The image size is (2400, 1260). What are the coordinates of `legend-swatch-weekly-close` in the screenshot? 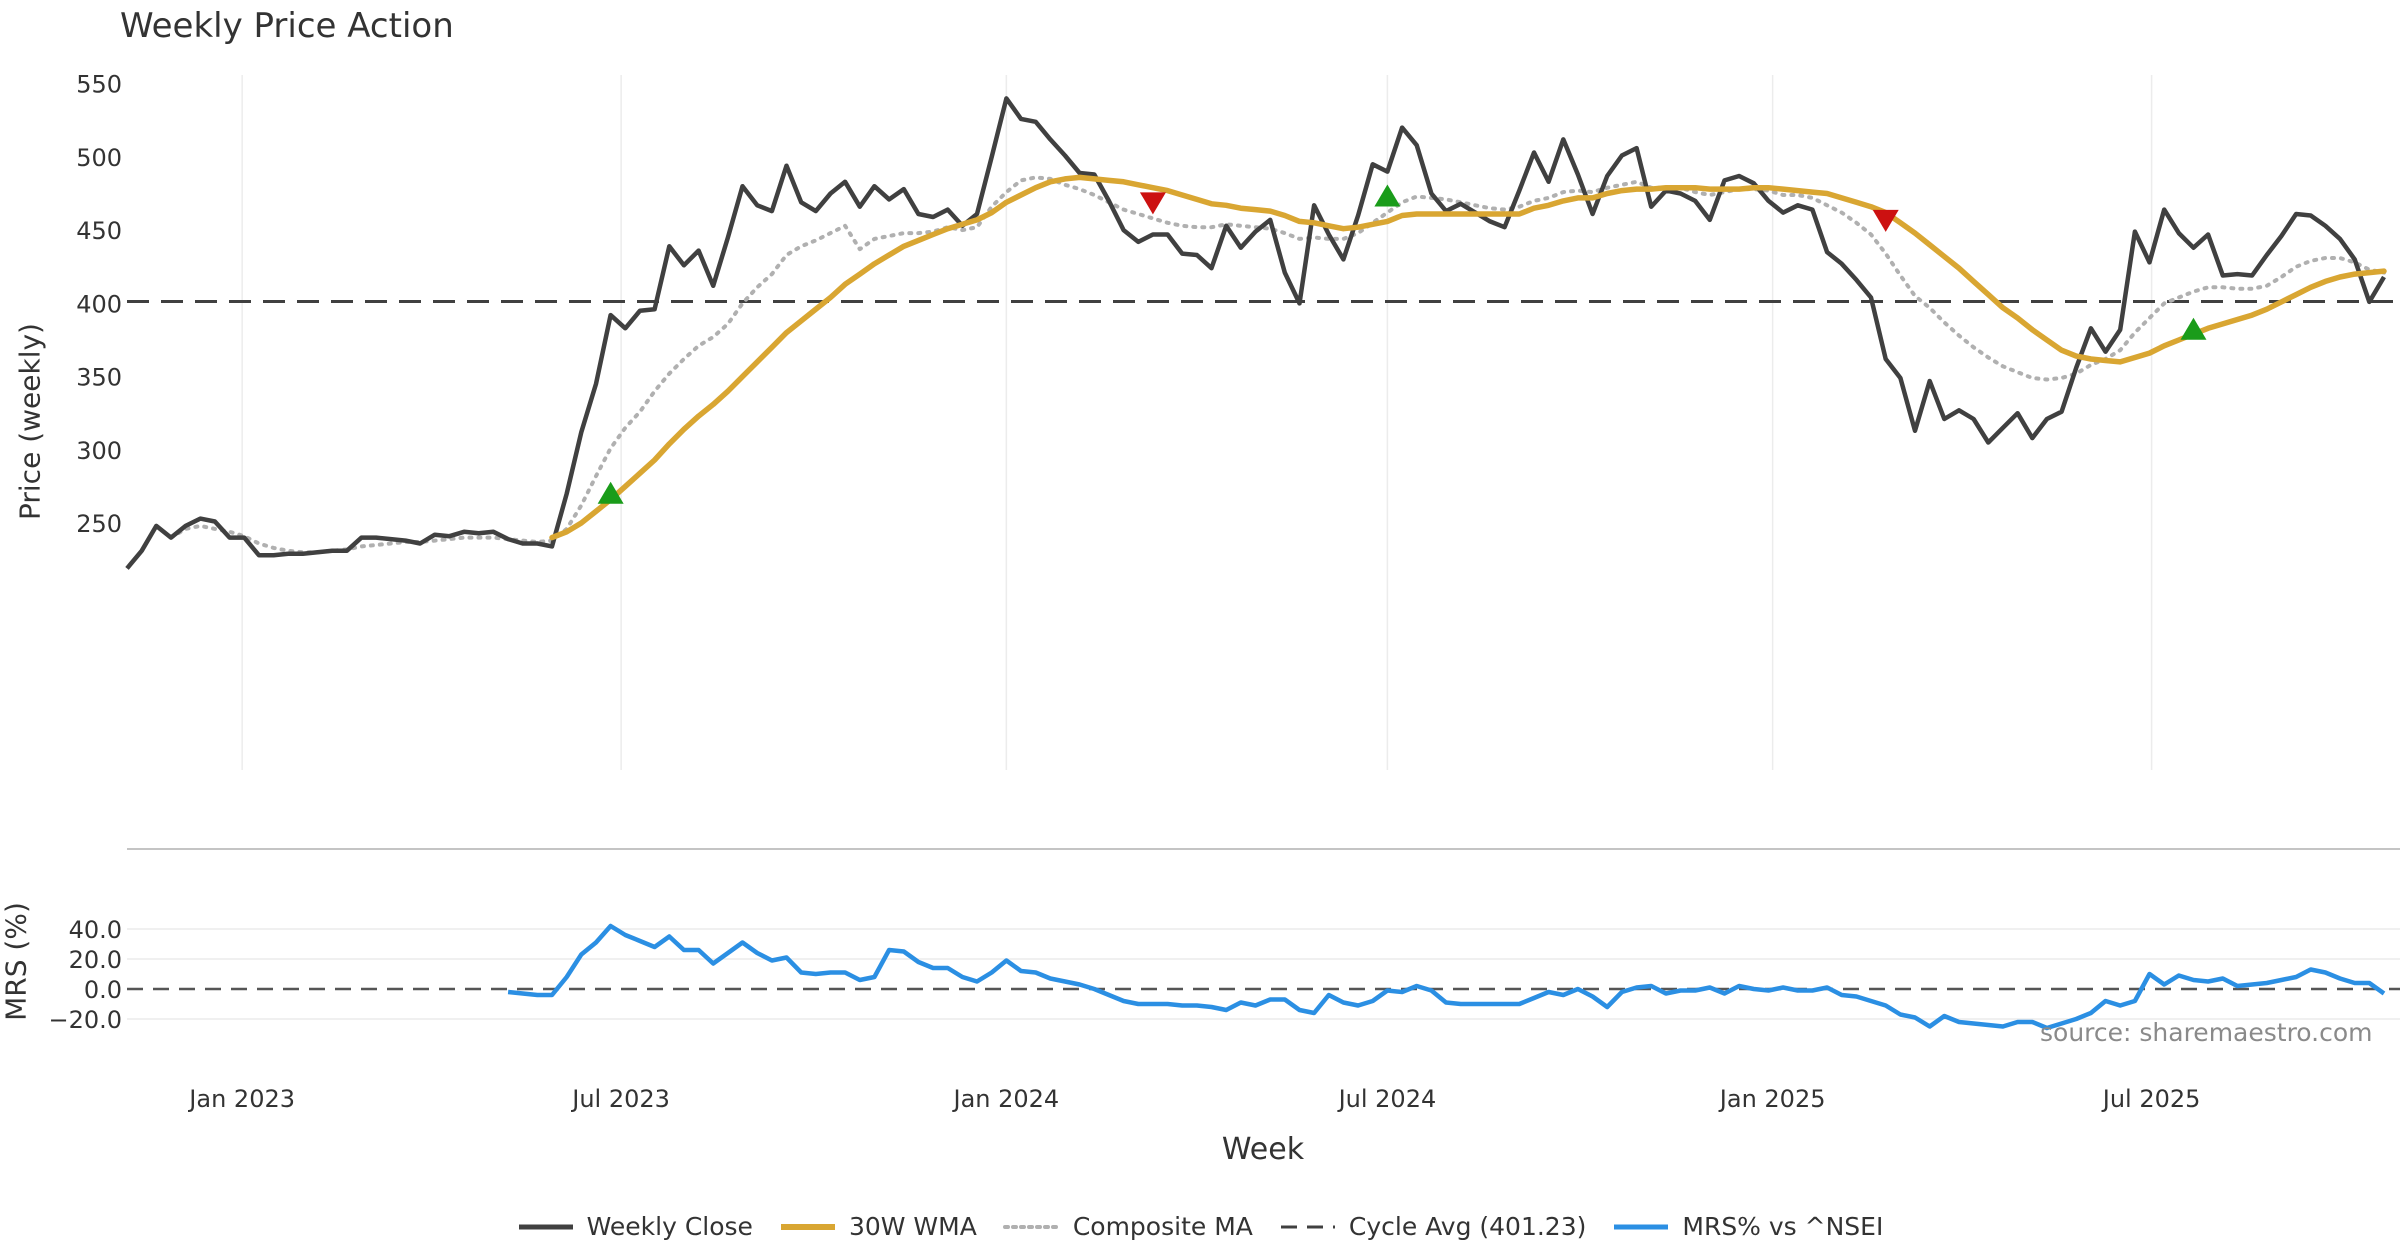 It's located at (545, 1226).